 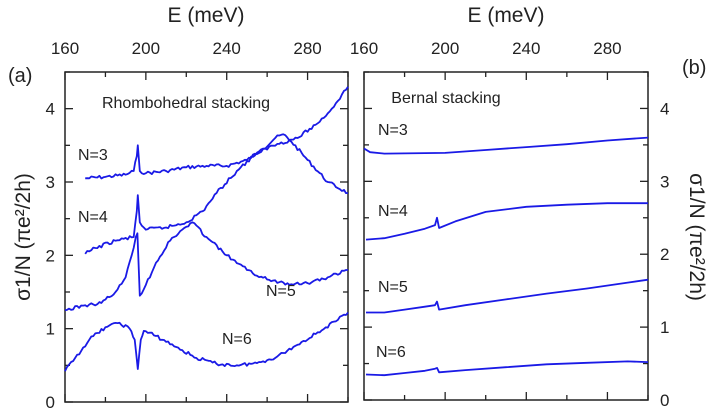 What do you see at coordinates (186, 103) in the screenshot?
I see `panel-title: Rhombohedral stacking` at bounding box center [186, 103].